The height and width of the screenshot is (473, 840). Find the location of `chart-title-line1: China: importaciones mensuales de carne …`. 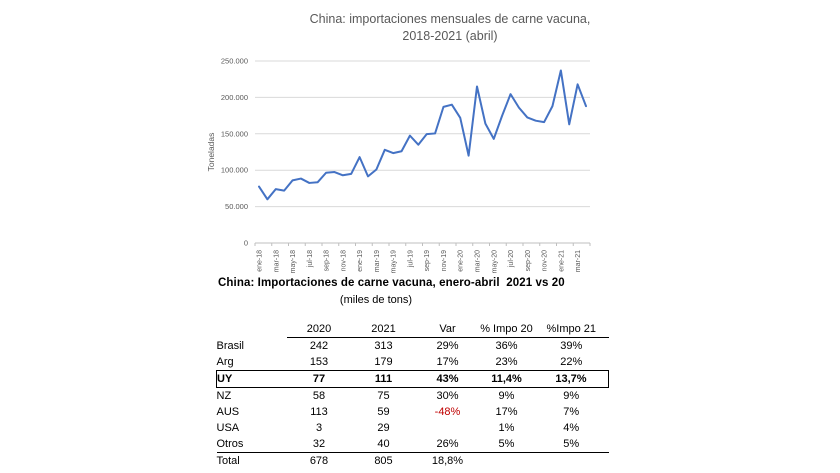

chart-title-line1: China: importaciones mensuales de carne … is located at coordinates (450, 19).